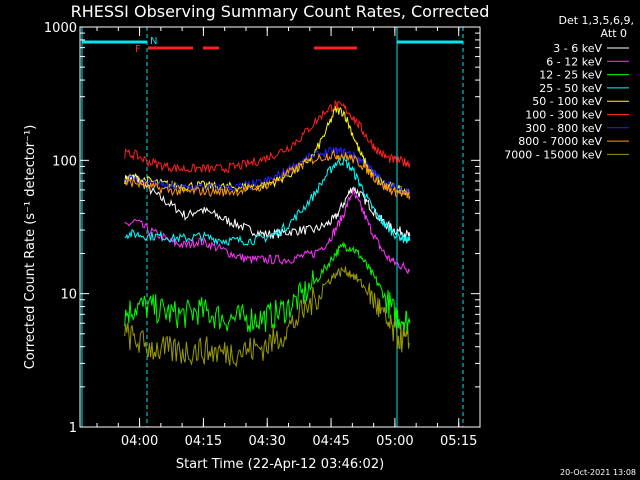 The height and width of the screenshot is (480, 640). Describe the element at coordinates (570, 75) in the screenshot. I see `legend-label: 12 - 25 keV` at that location.